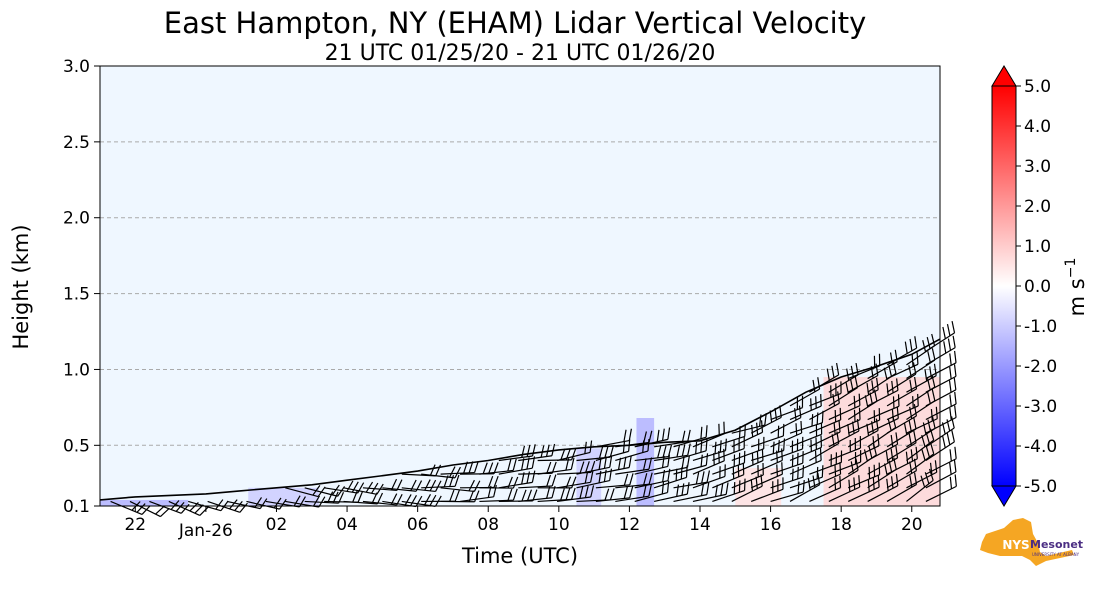 Image resolution: width=1101 pixels, height=600 pixels. What do you see at coordinates (76, 219) in the screenshot?
I see `y-tick-label: 2.0` at bounding box center [76, 219].